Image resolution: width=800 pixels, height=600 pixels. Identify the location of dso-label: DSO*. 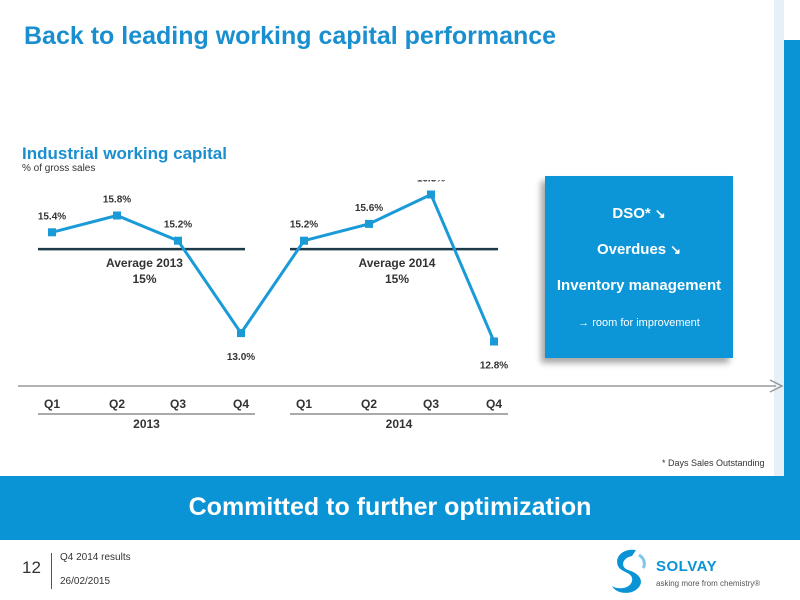
(631, 213).